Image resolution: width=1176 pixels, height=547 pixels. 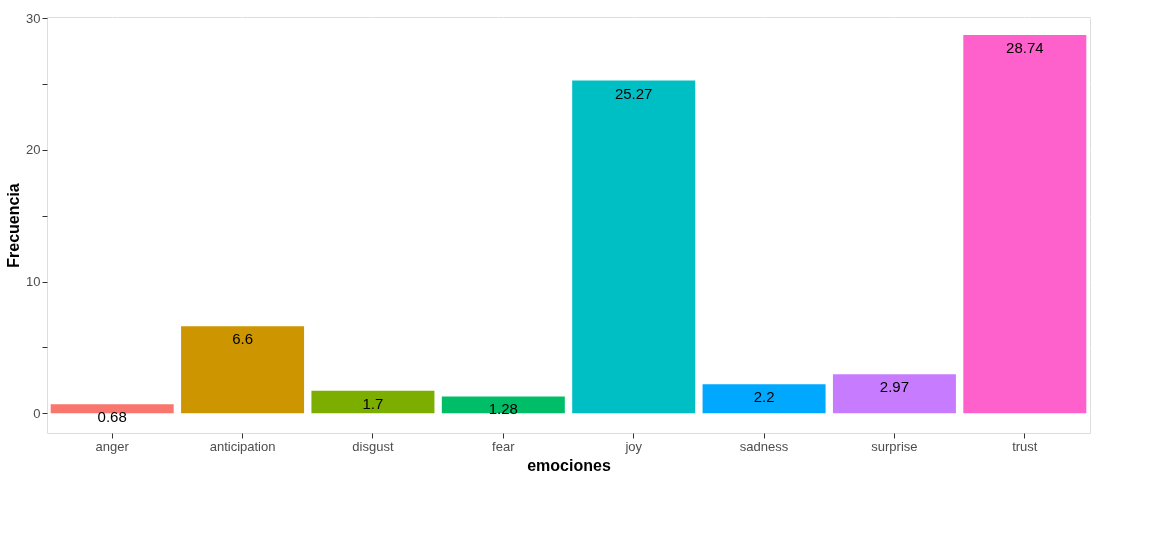 I want to click on x-tick-label: anger, so click(x=112, y=446).